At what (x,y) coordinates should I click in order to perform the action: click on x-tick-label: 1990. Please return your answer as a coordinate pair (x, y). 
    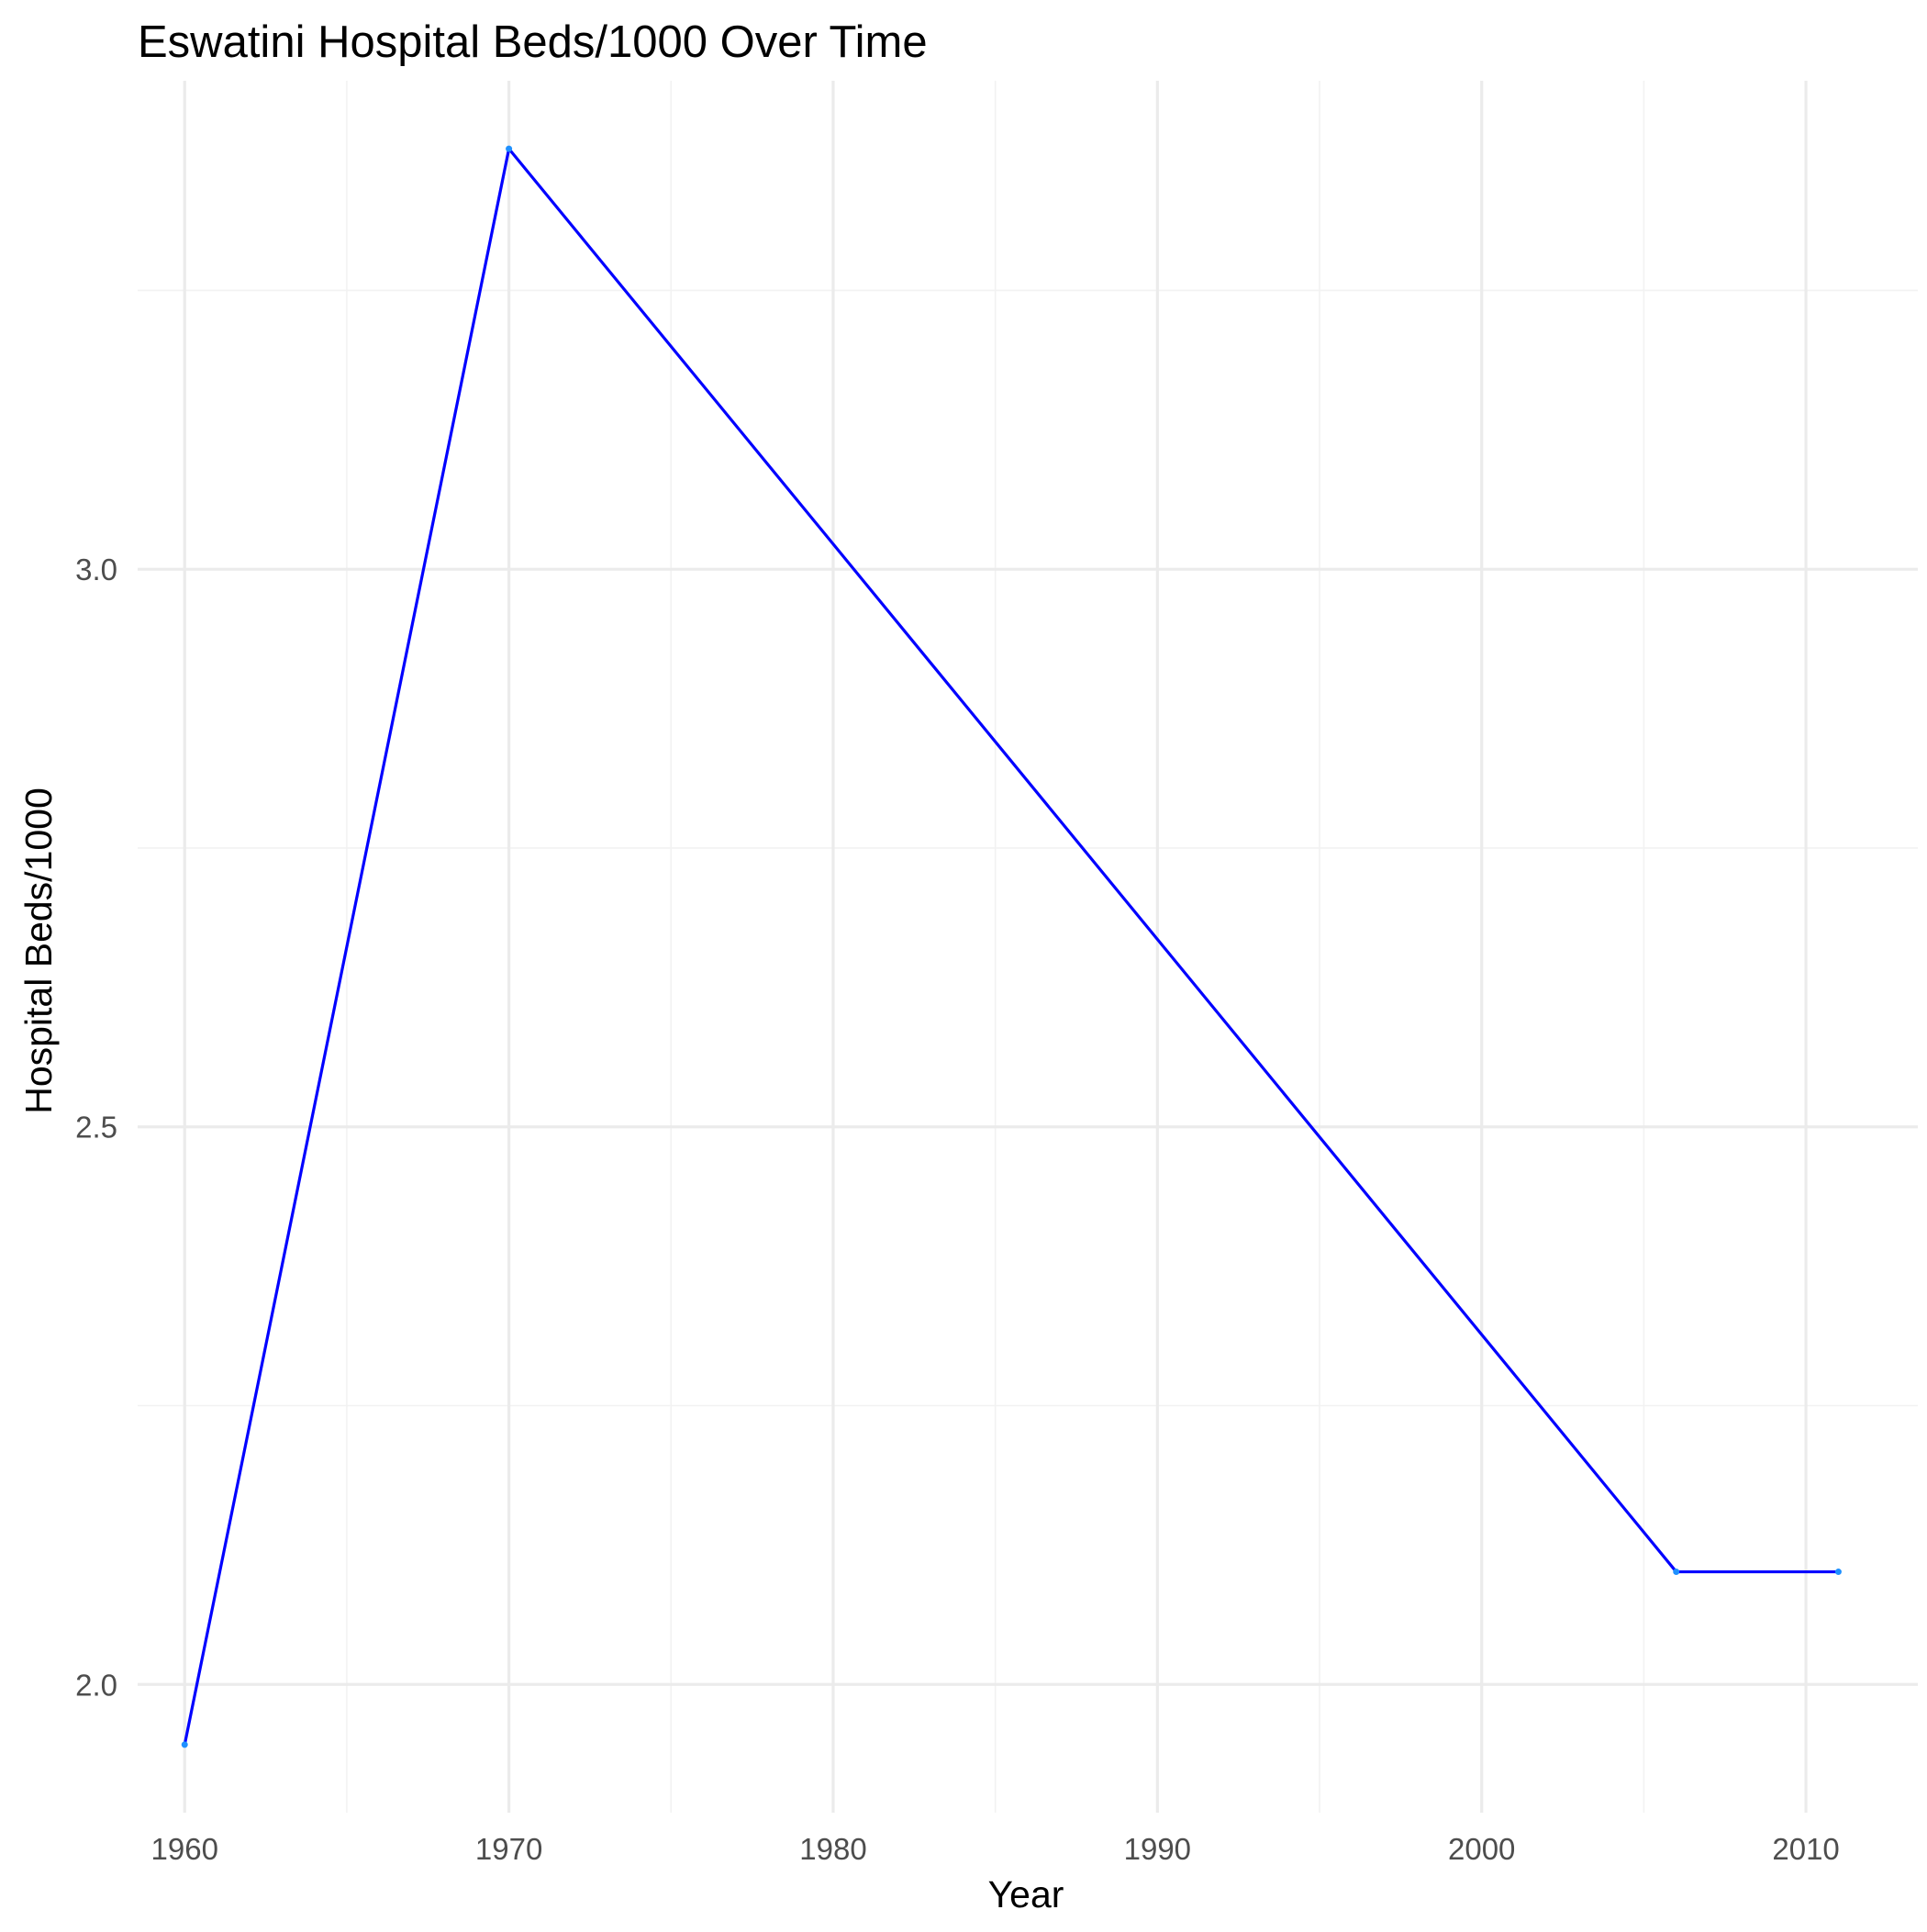
    Looking at the image, I should click on (1157, 1849).